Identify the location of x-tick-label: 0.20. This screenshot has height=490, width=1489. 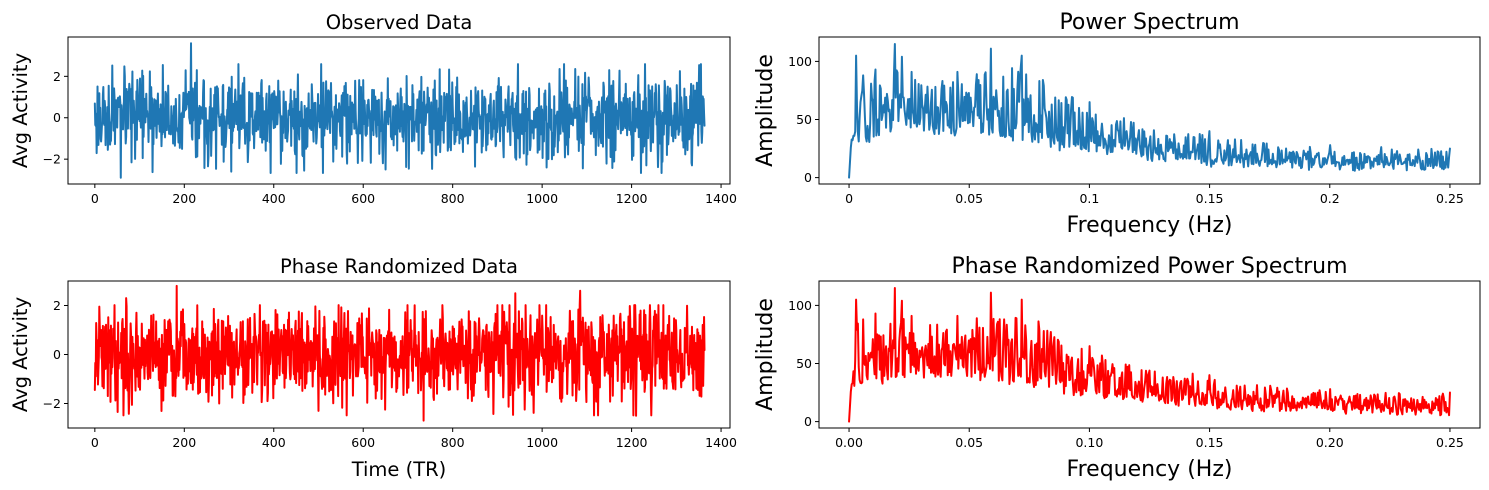
(1330, 442).